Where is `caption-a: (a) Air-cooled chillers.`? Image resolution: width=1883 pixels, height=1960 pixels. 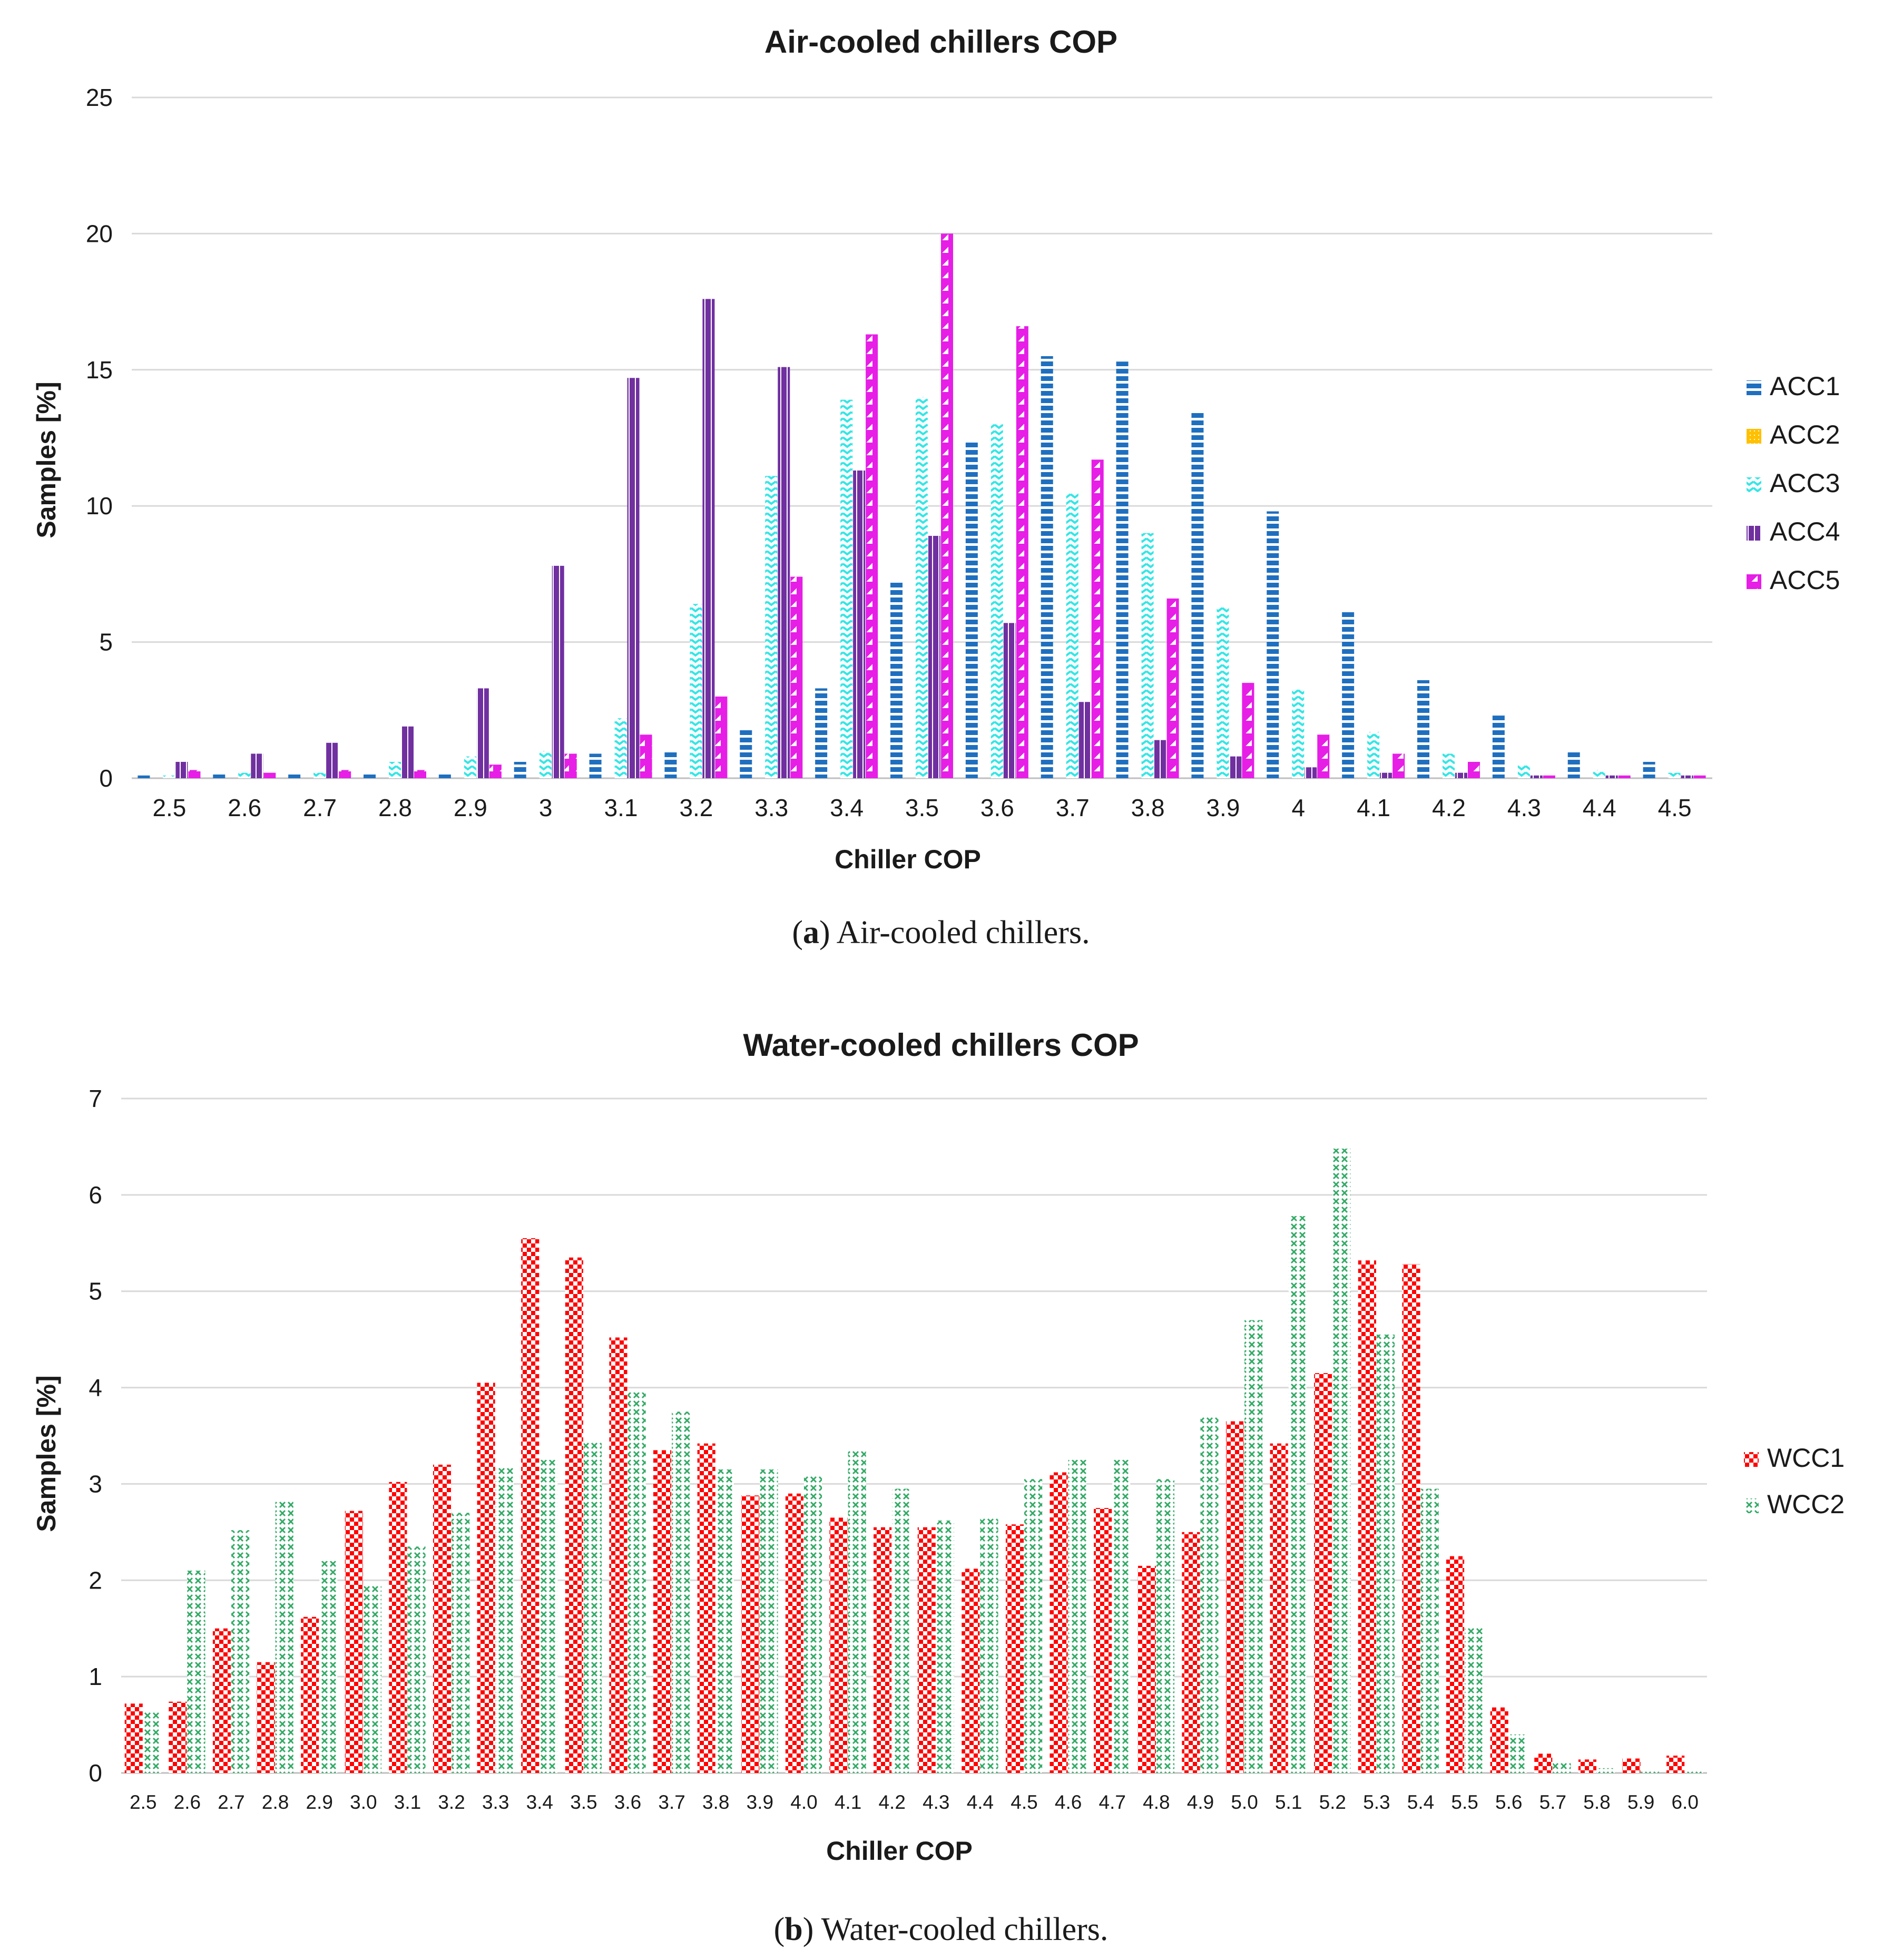
caption-a: (a) Air-cooled chillers. is located at coordinates (941, 932).